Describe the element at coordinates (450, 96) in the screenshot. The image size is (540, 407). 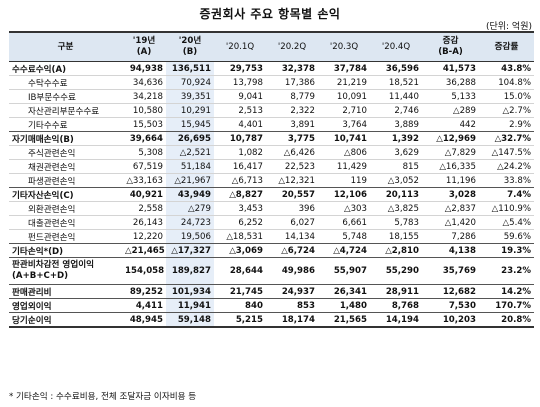
I see `cell-diff: 5,133` at that location.